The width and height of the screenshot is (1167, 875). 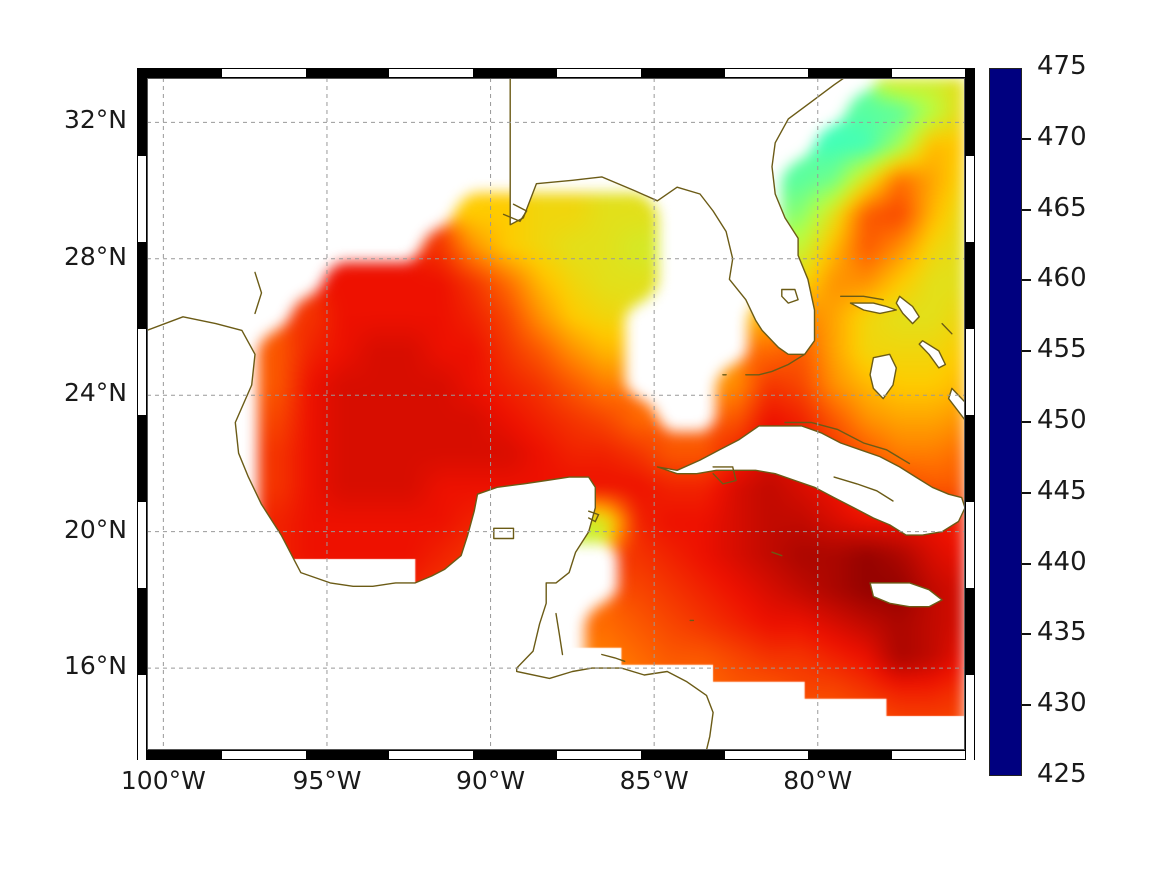 What do you see at coordinates (810, 480) in the screenshot?
I see `landmass-cuba` at bounding box center [810, 480].